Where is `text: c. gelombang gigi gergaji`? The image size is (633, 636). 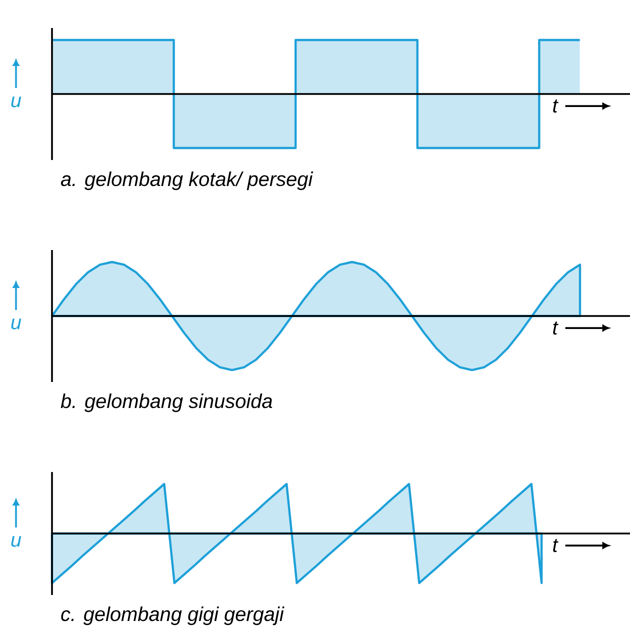
text: c. gelombang gigi gergaji is located at coordinates (172, 616).